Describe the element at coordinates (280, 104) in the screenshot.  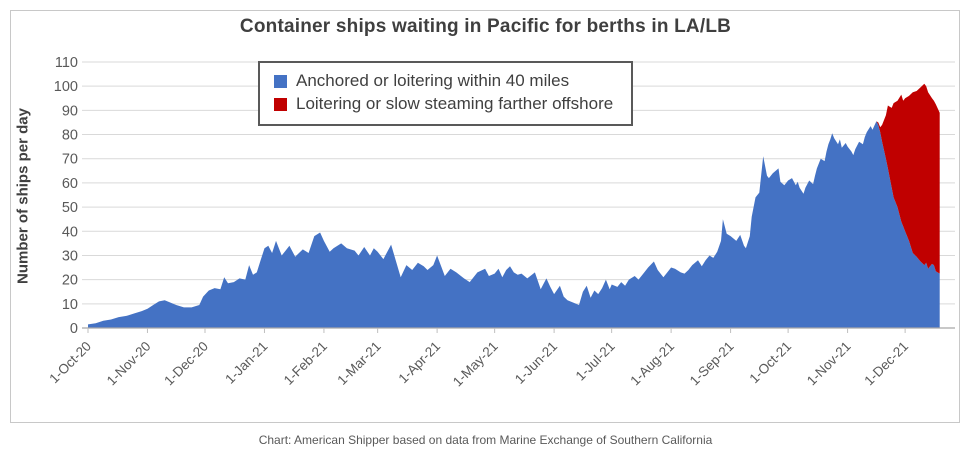
I see `legend-swatch-red-icon` at that location.